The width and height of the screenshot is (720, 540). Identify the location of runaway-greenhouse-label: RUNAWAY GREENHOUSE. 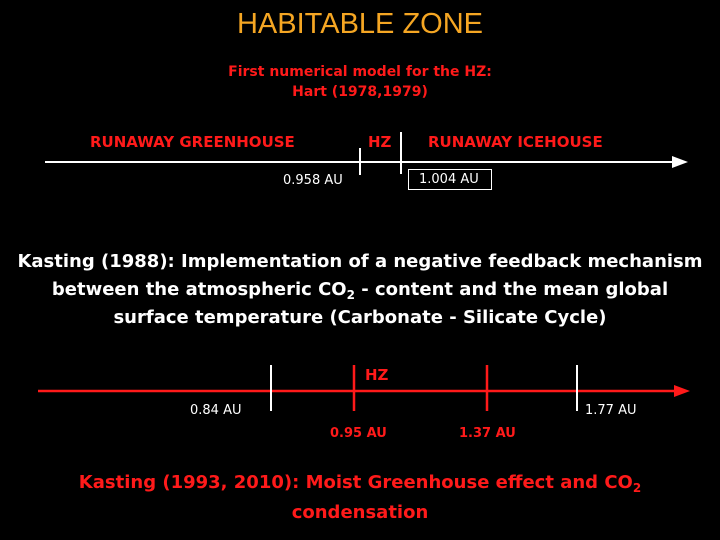
(192, 142).